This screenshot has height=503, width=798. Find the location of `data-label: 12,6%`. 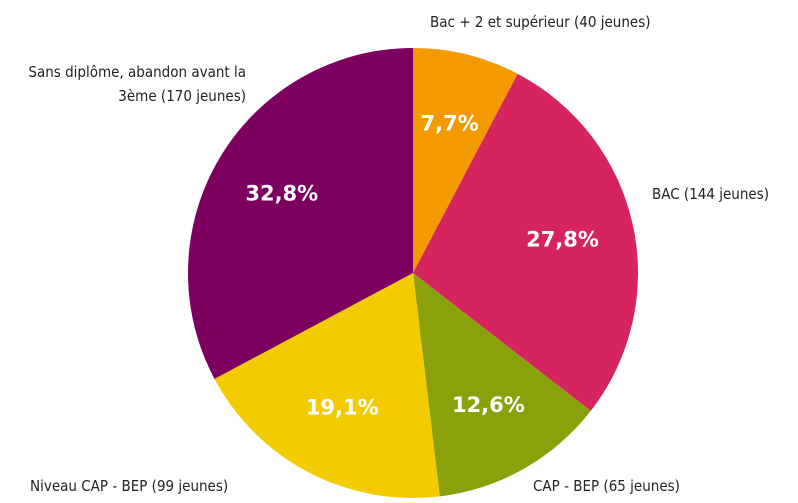

data-label: 12,6% is located at coordinates (488, 405).